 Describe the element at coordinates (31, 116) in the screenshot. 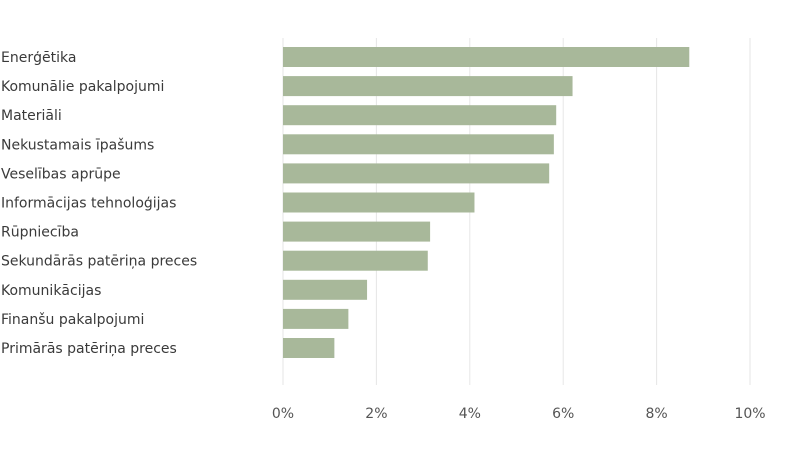

I see `category-label: Materiāli` at that location.